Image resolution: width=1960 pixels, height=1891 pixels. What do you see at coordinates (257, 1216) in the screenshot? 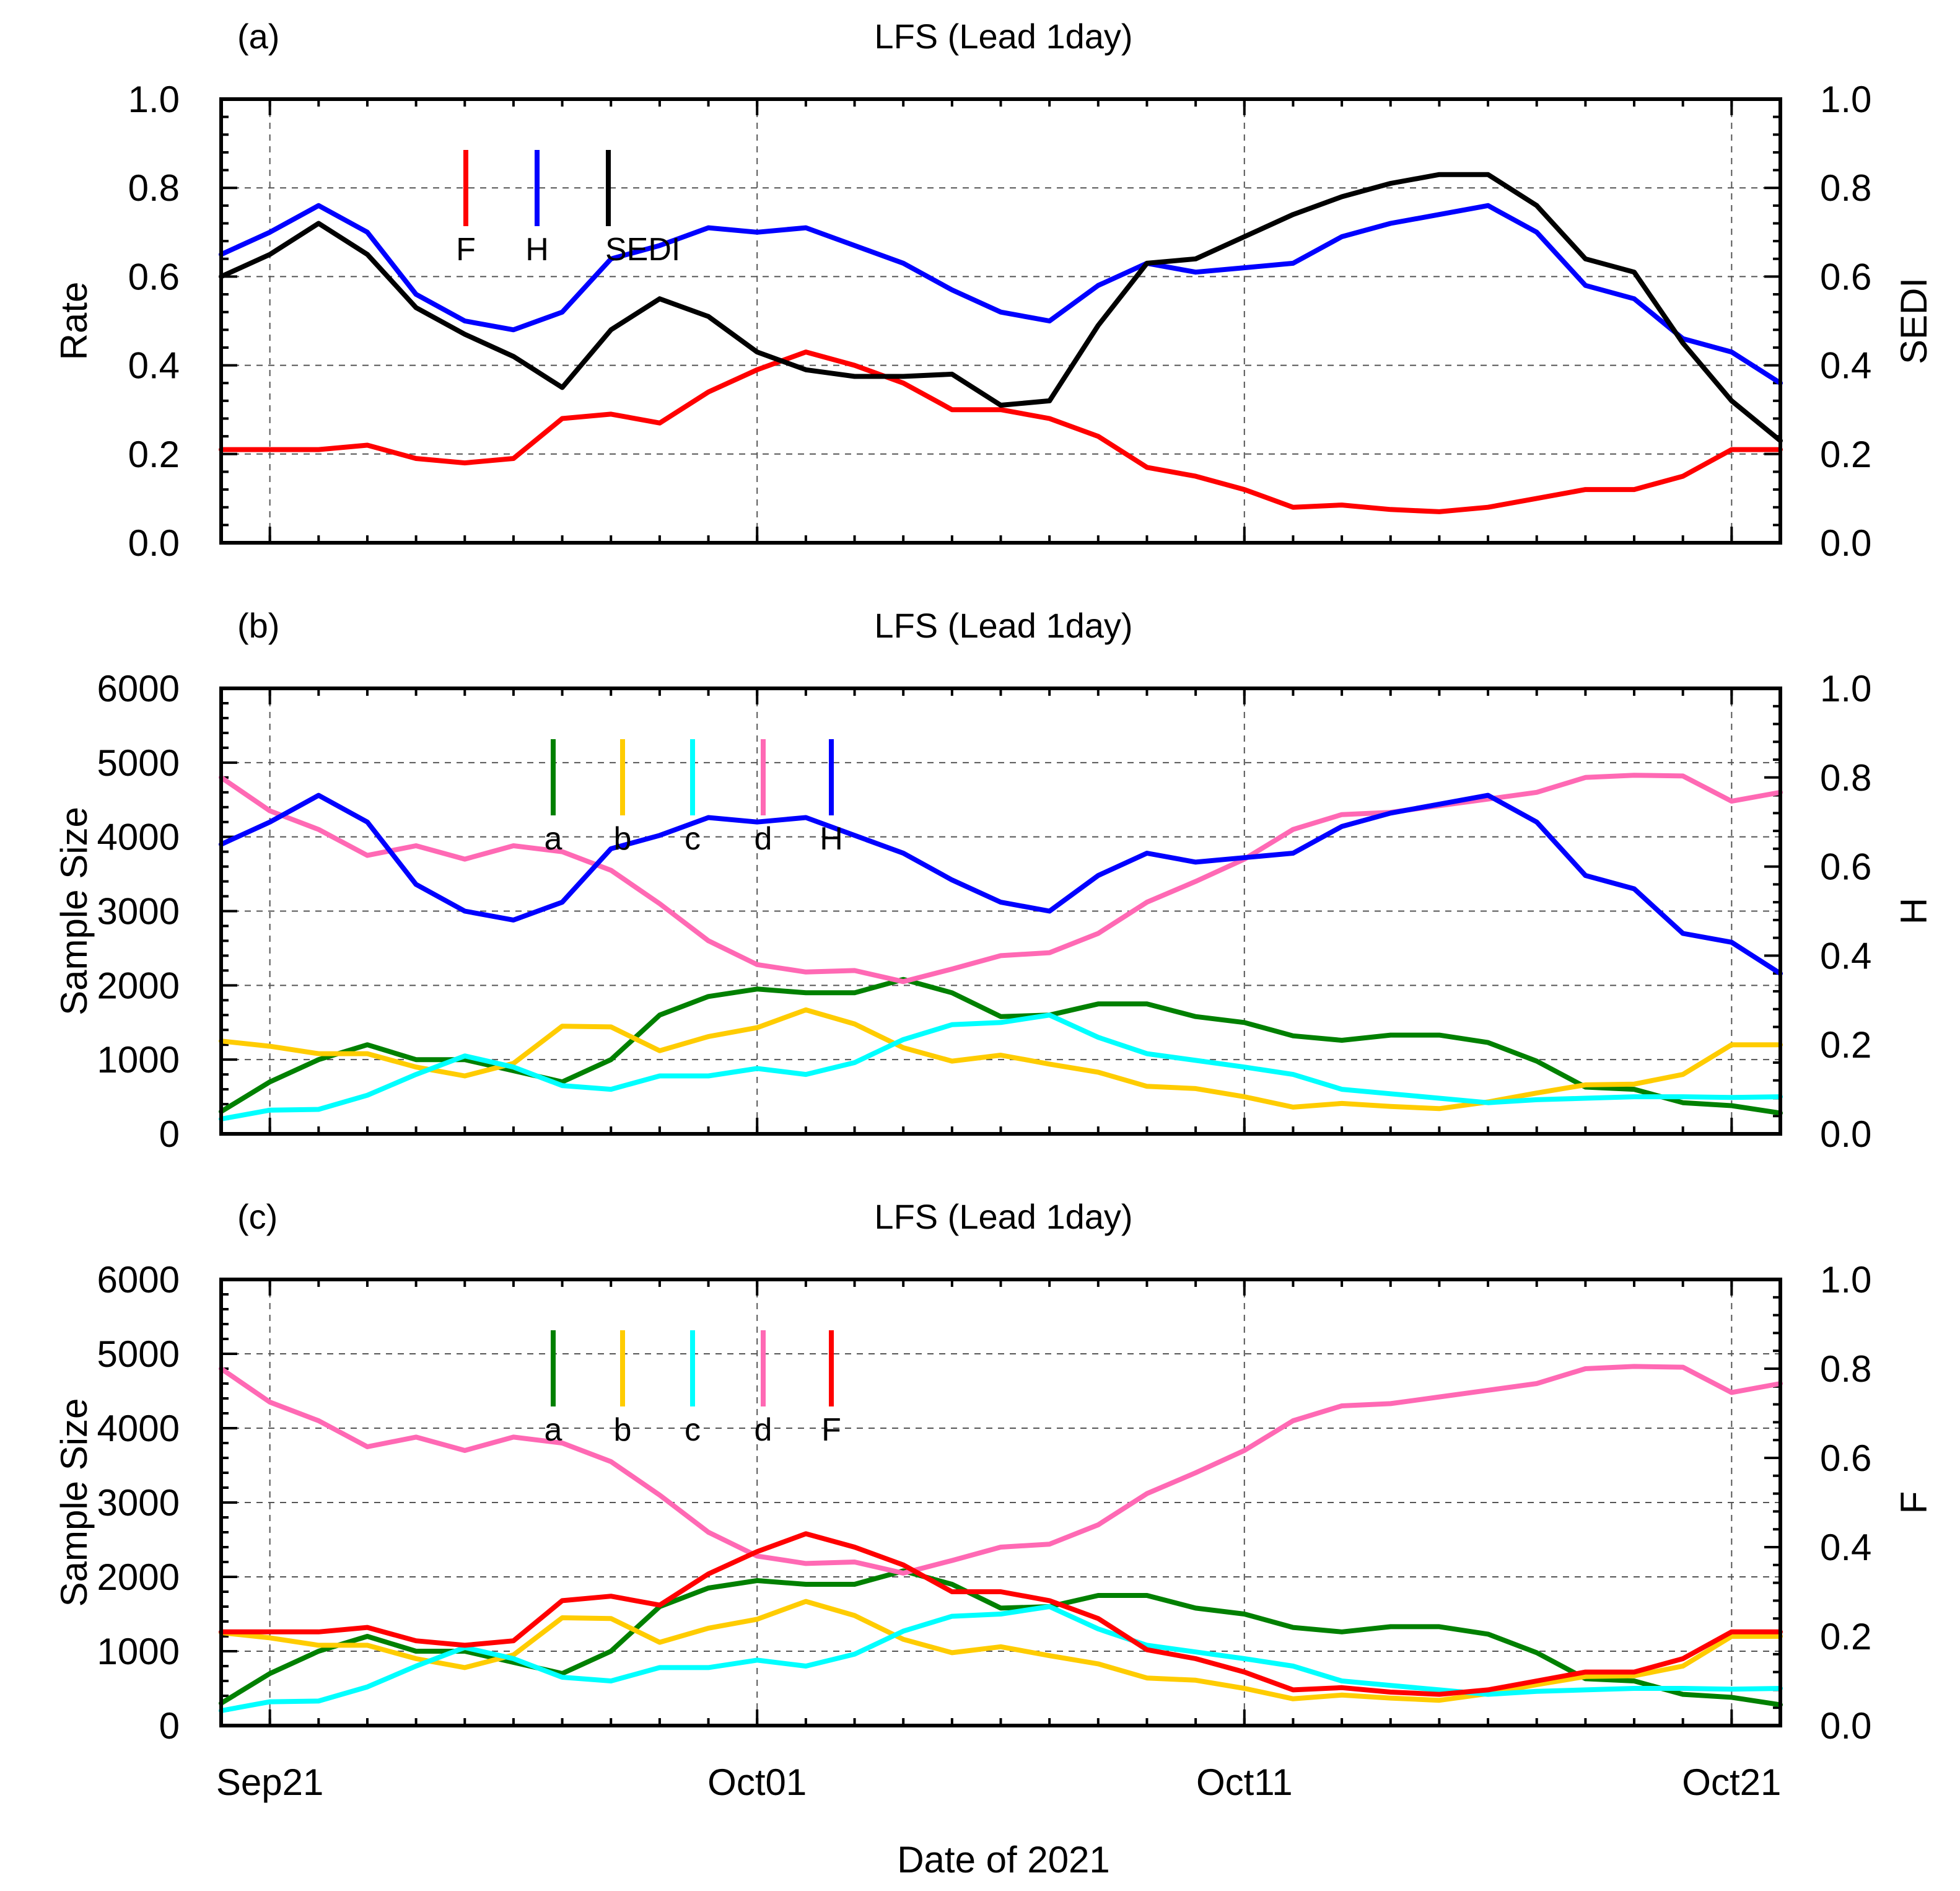
I see `panel-label: (c)` at bounding box center [257, 1216].